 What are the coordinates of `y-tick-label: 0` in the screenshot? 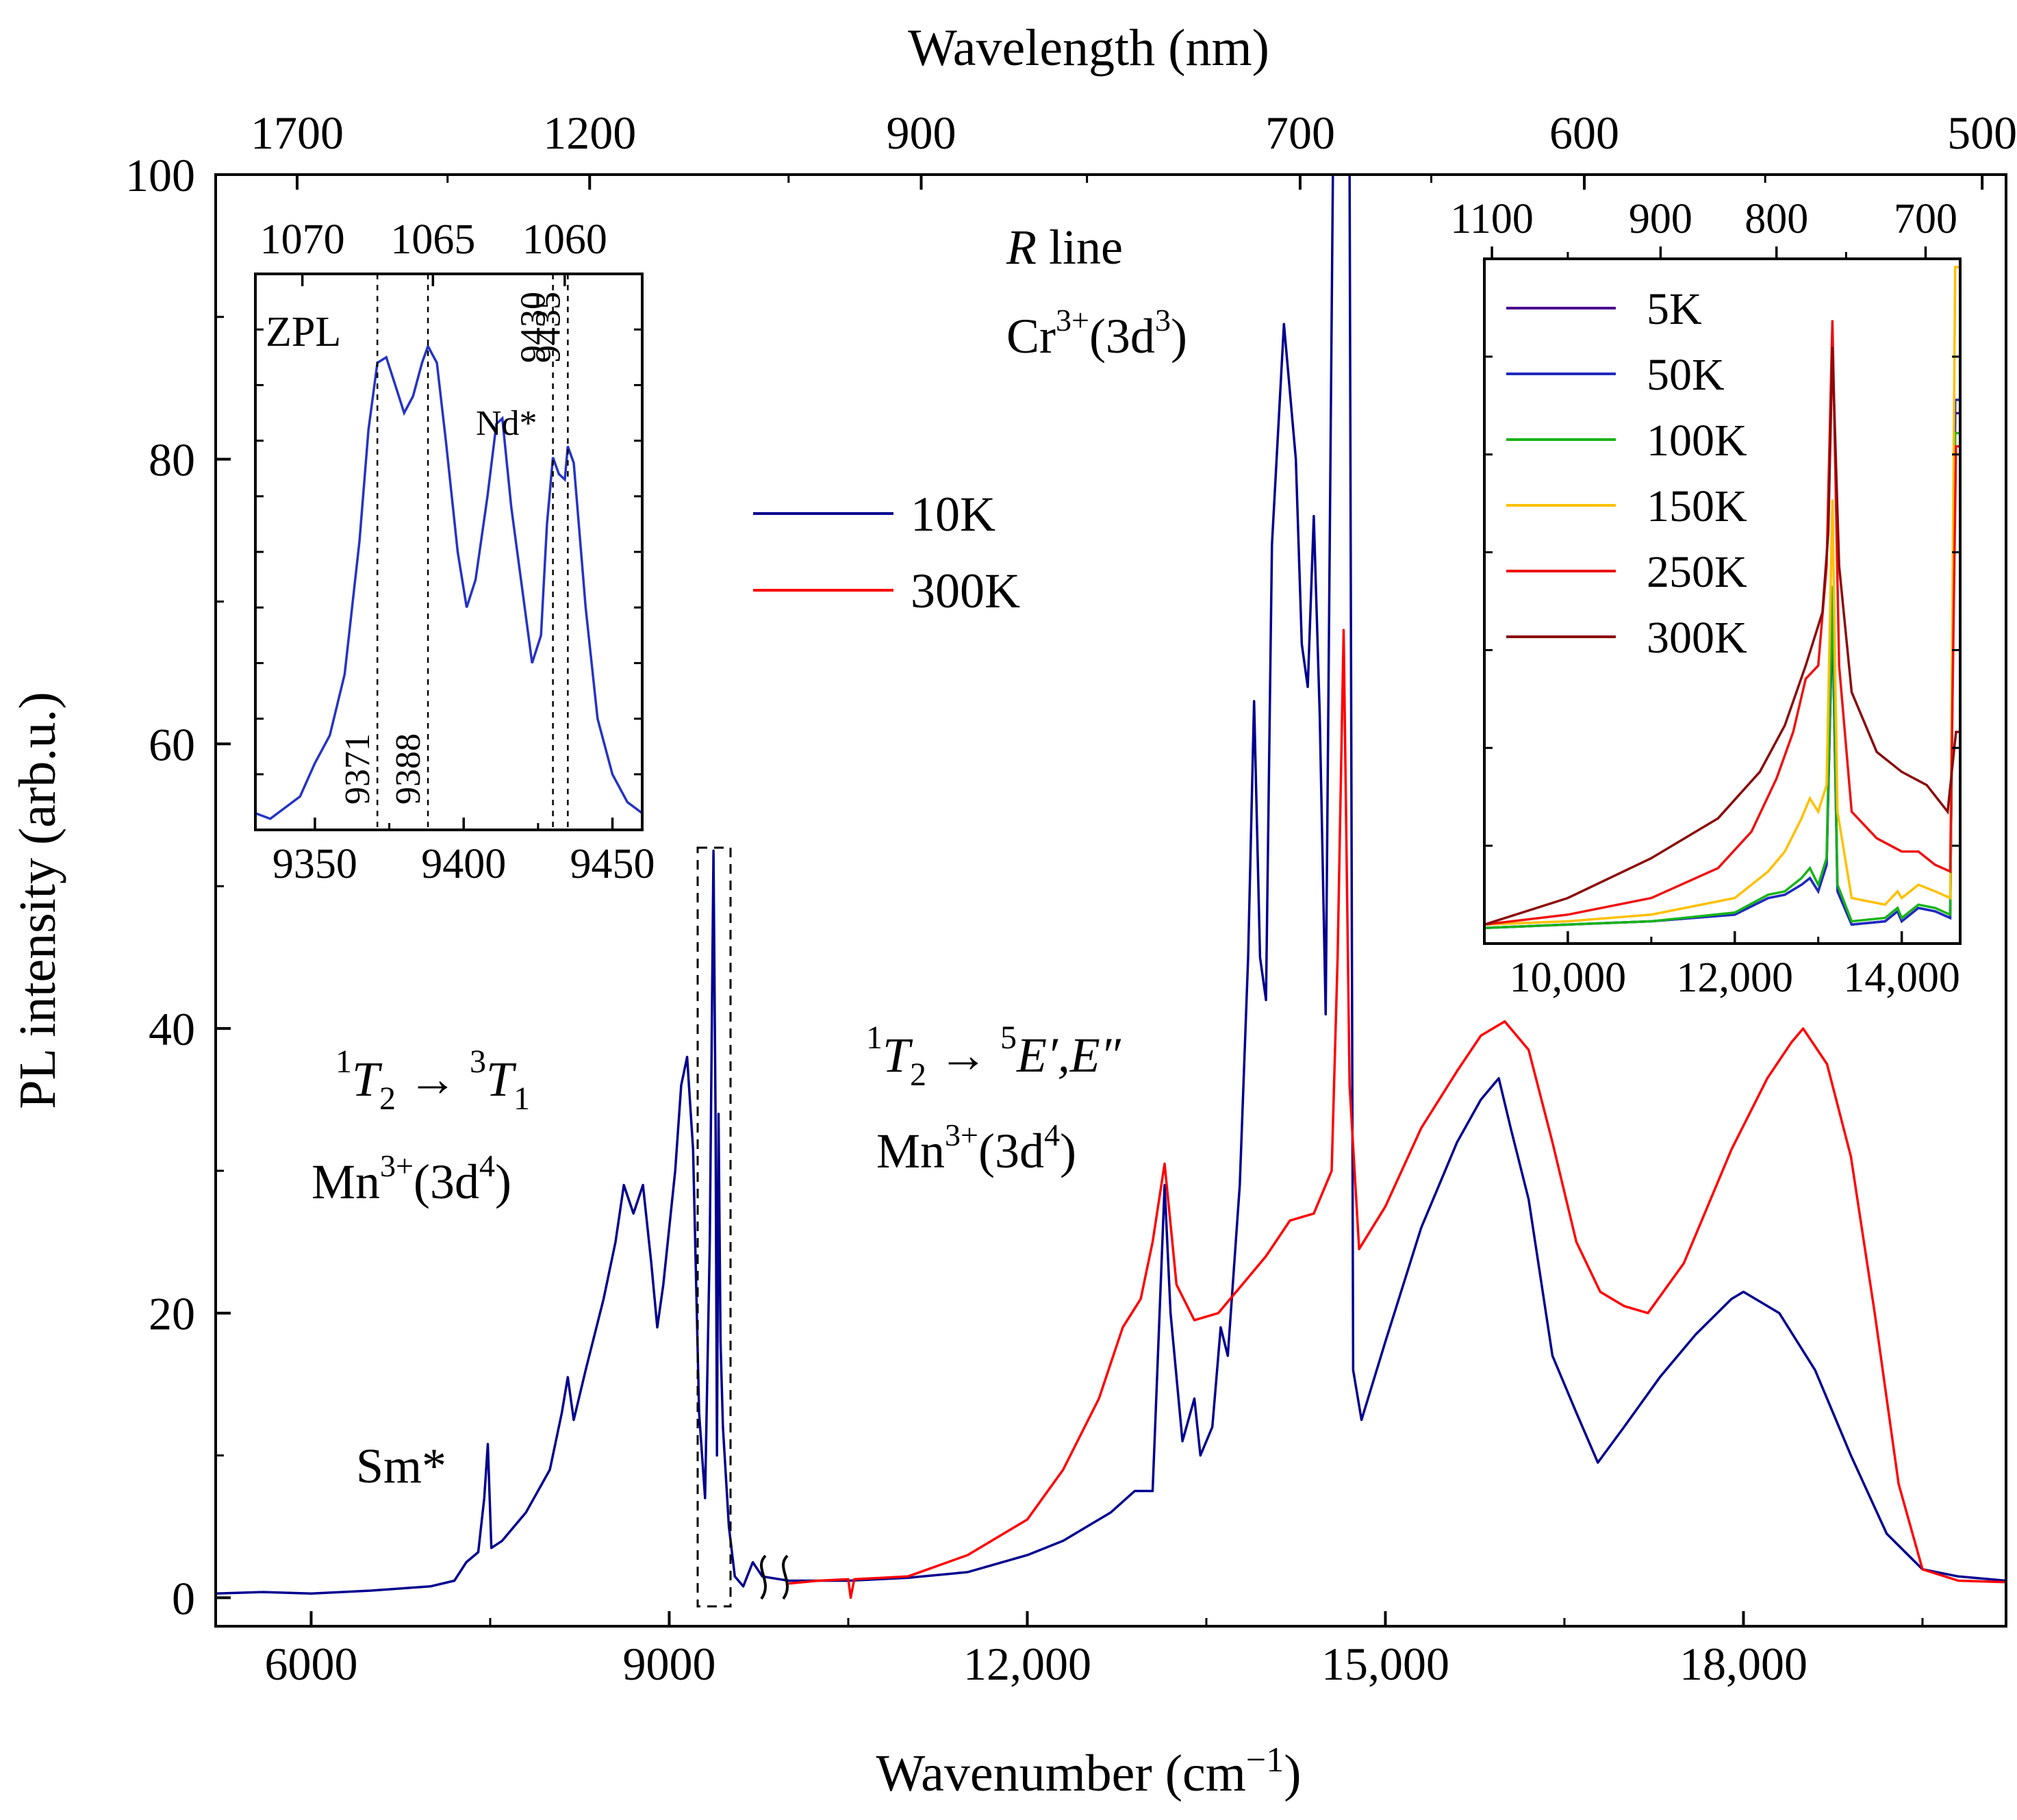 It's located at (183, 1598).